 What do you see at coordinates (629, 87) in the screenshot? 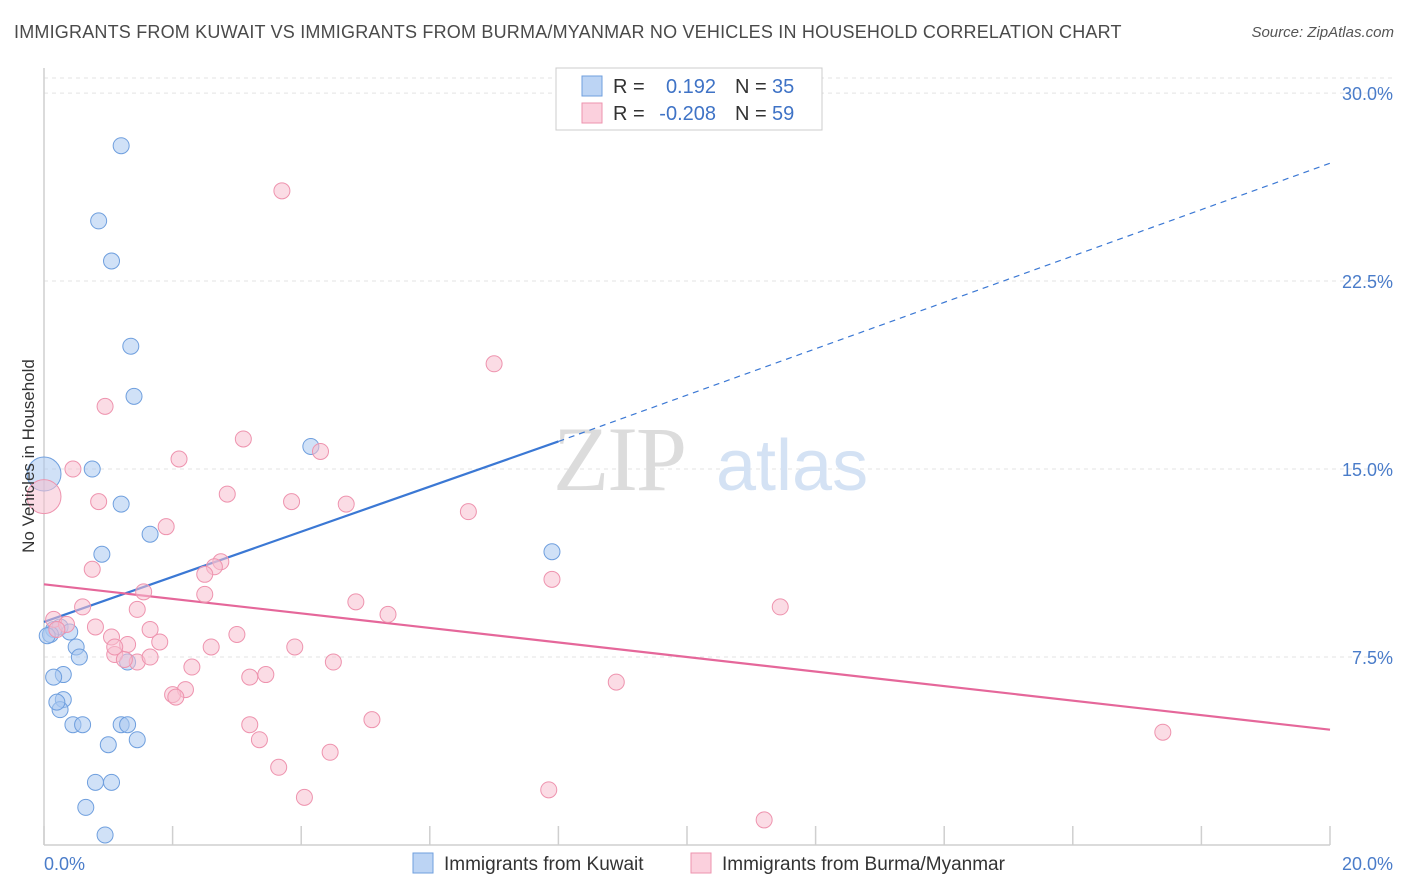
I see `legend-r-label-kuwait: R =` at bounding box center [629, 87].